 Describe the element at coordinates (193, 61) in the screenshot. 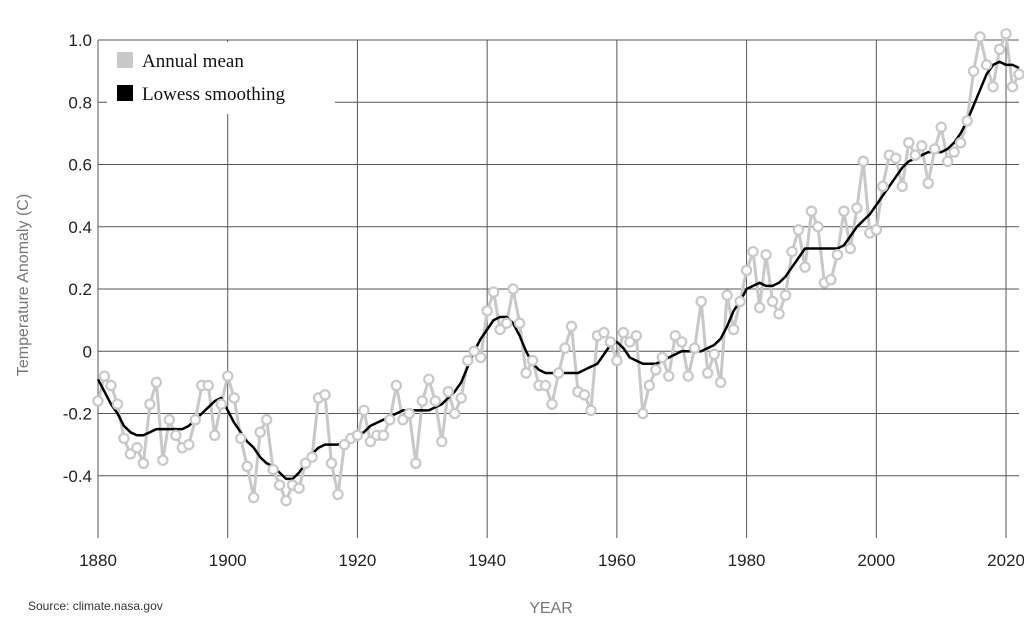

I see `legend-label-annual-mean: Annual mean` at that location.